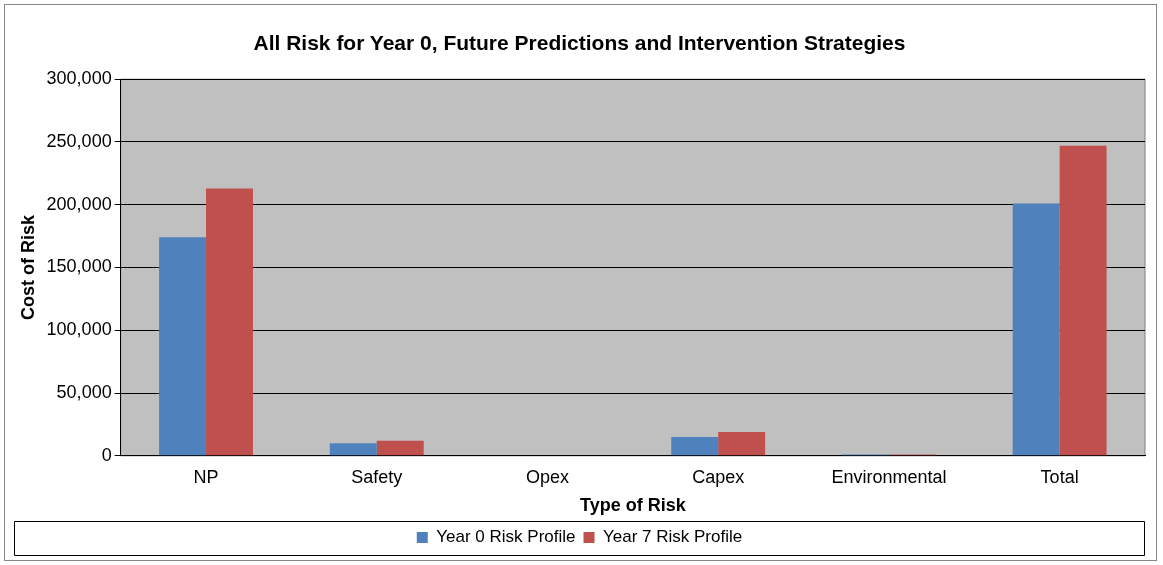 The image size is (1163, 565). Describe the element at coordinates (84, 392) in the screenshot. I see `y-tick-label: 50,000` at that location.